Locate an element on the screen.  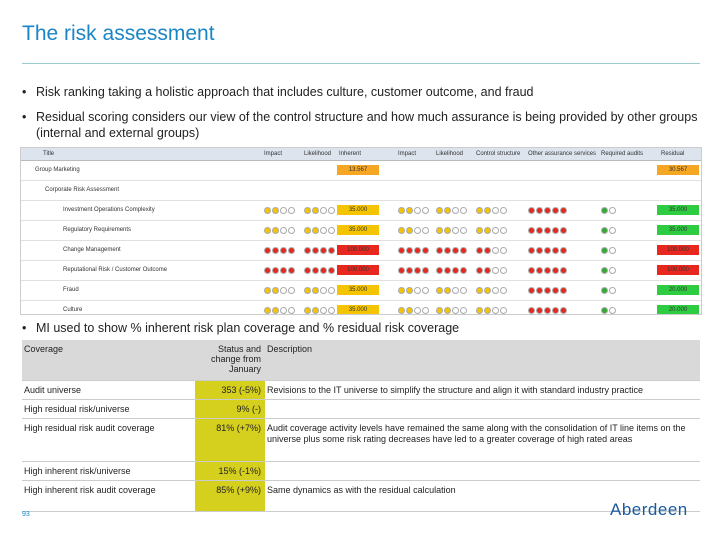
residual-score: 100.000 is located at coordinates (678, 270).